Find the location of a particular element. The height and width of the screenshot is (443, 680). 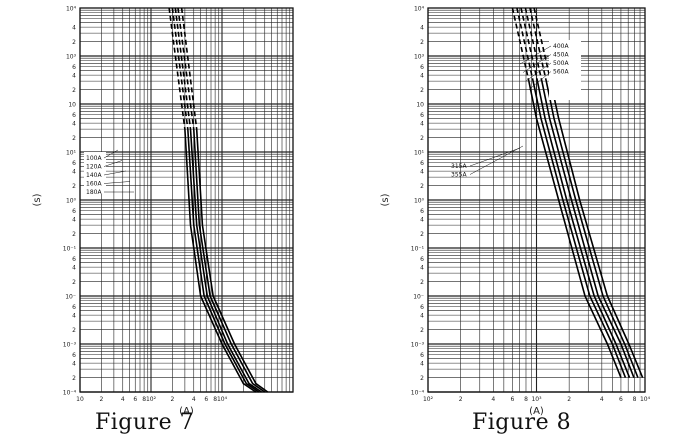

y-tick-label: 10⁻³ is located at coordinates (418, 345).